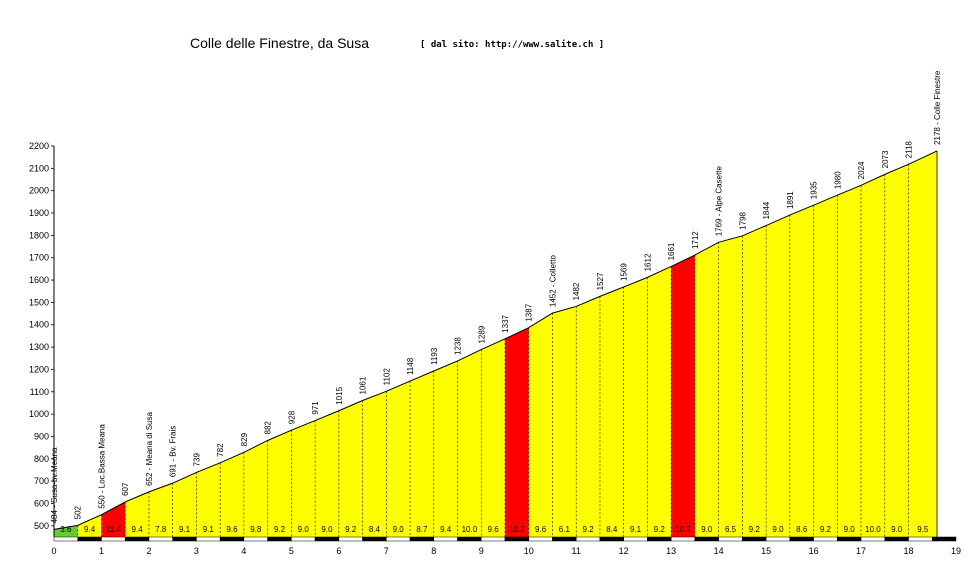  I want to click on x-tick-label: 11, so click(576, 551).